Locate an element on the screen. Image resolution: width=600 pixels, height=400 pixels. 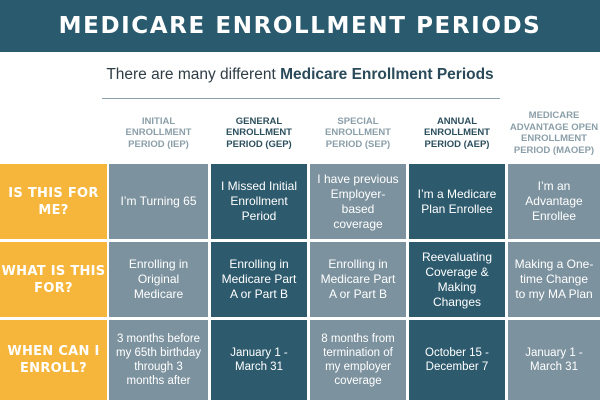
table-cell: I’m a Medicare Plan Enrollee is located at coordinates (457, 201).